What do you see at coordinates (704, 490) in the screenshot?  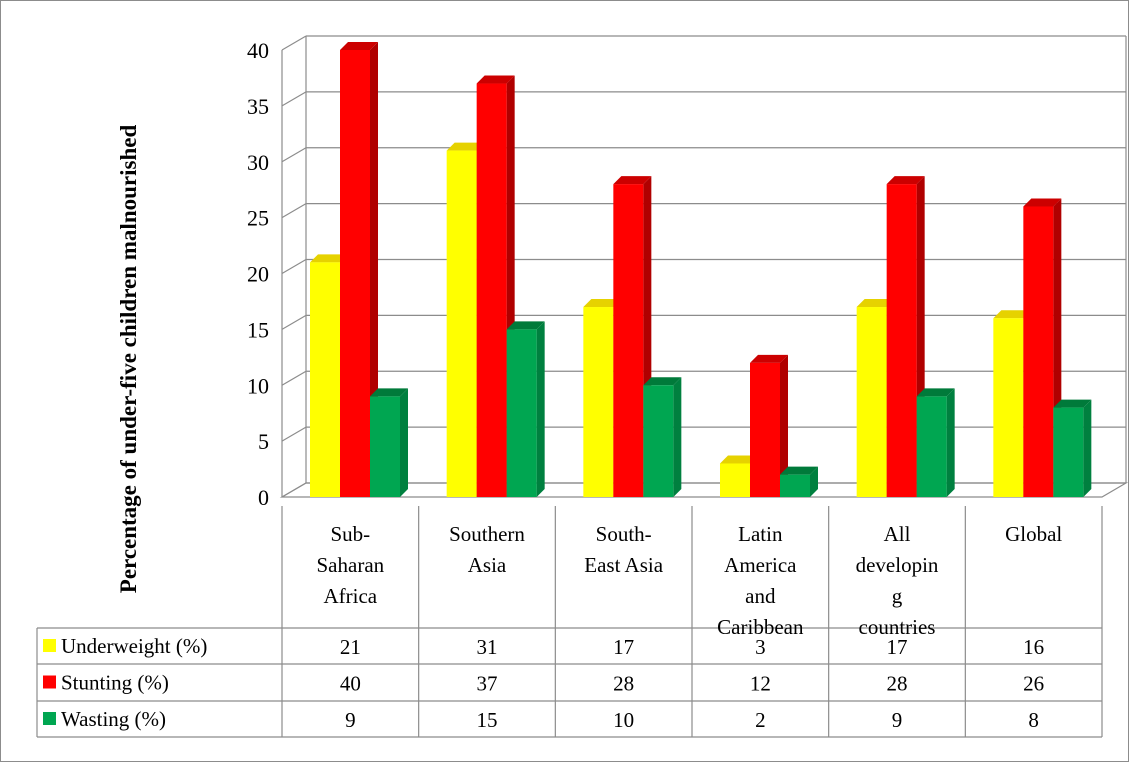 I see `floor` at bounding box center [704, 490].